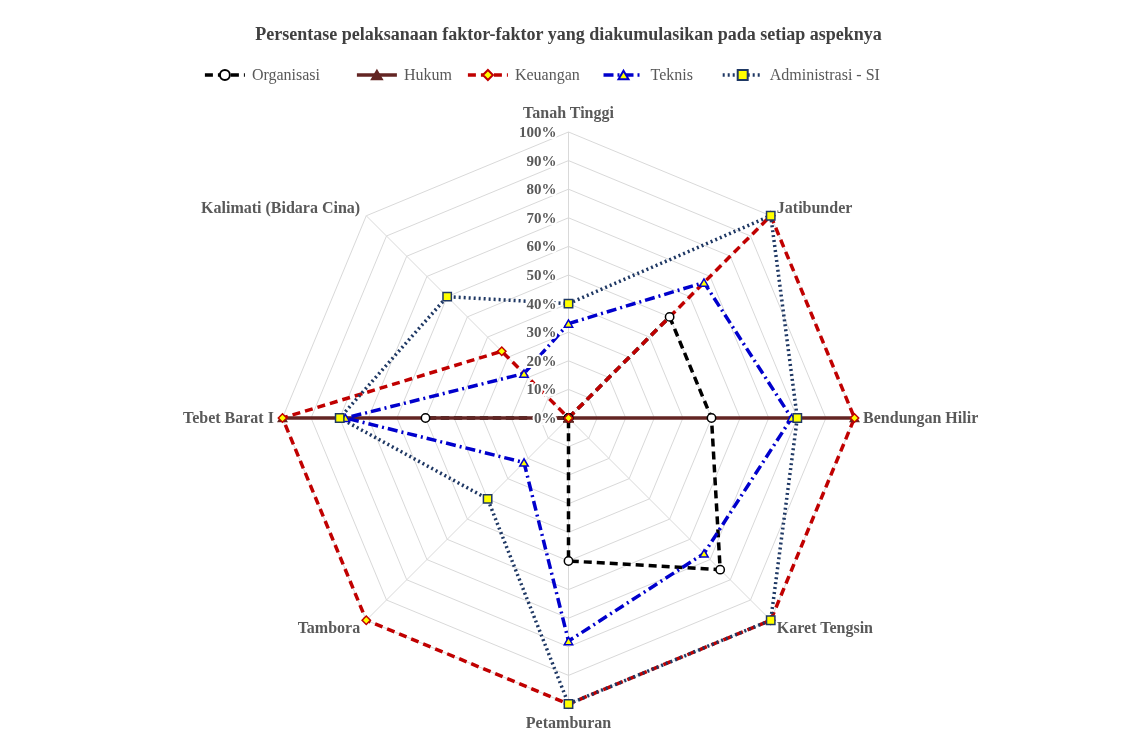 This screenshot has height=742, width=1137. I want to click on spoke-label: Jatibunder, so click(814, 207).